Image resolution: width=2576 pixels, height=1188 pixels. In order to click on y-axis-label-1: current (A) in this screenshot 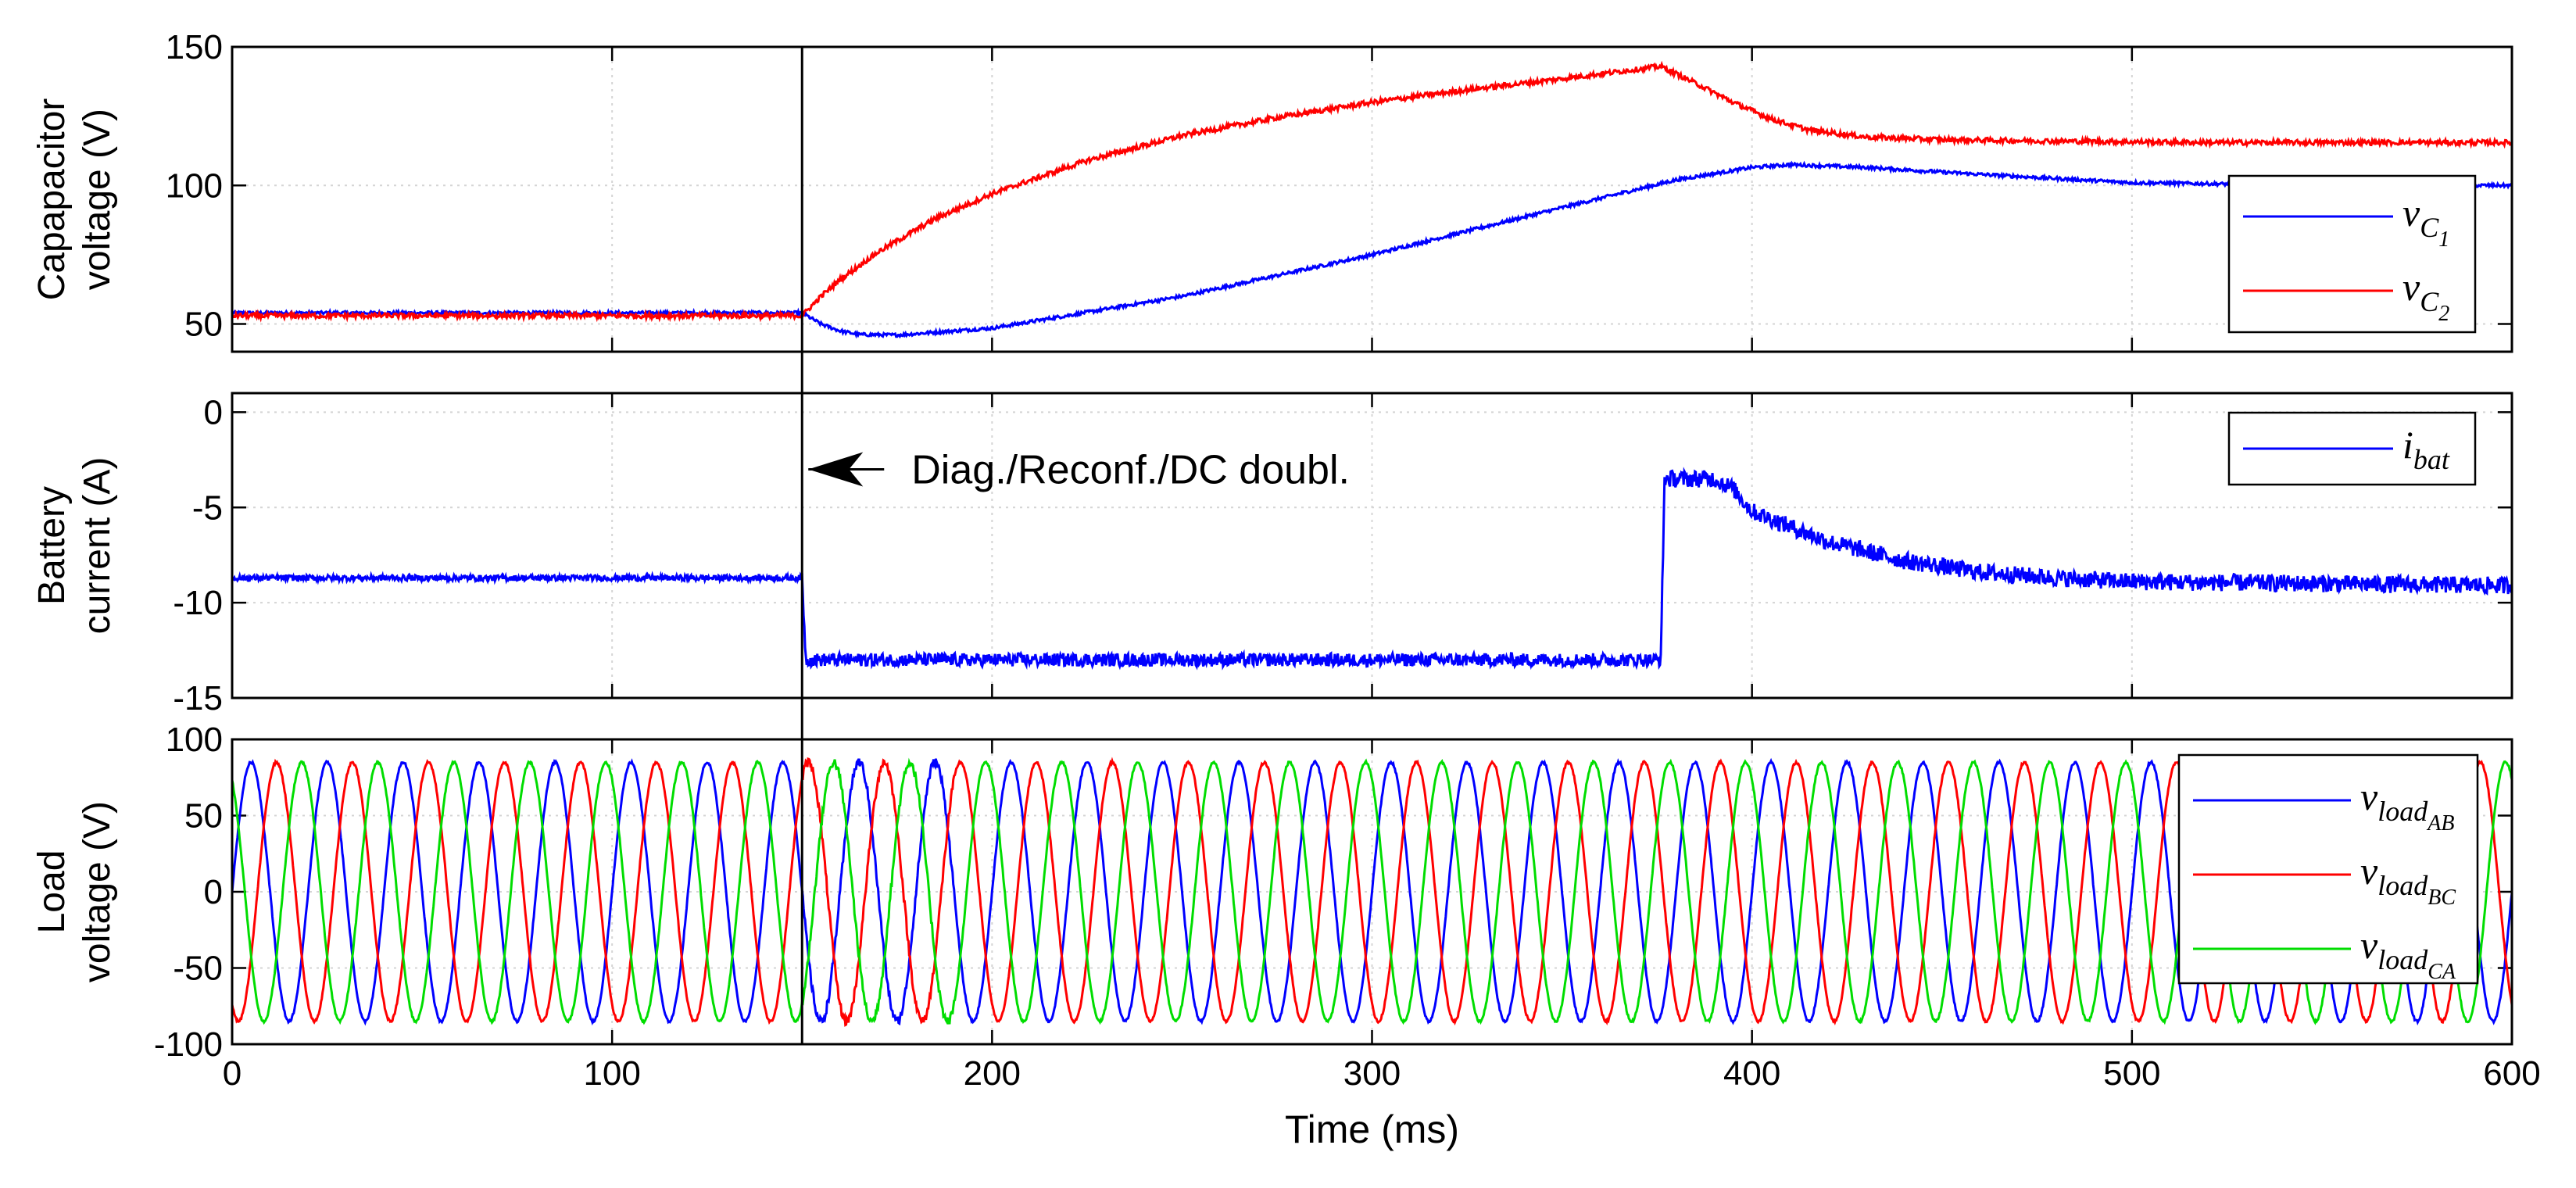, I will do `click(97, 546)`.